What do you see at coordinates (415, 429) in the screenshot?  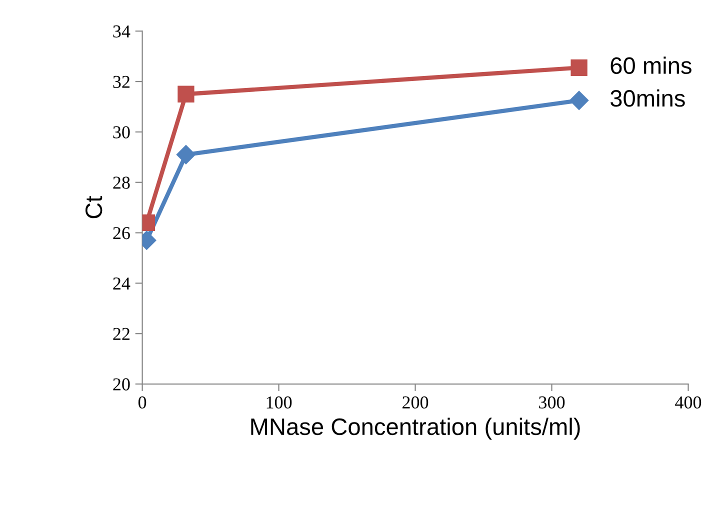 I see `x-axis-title: MNase Concentration (units/ml)` at bounding box center [415, 429].